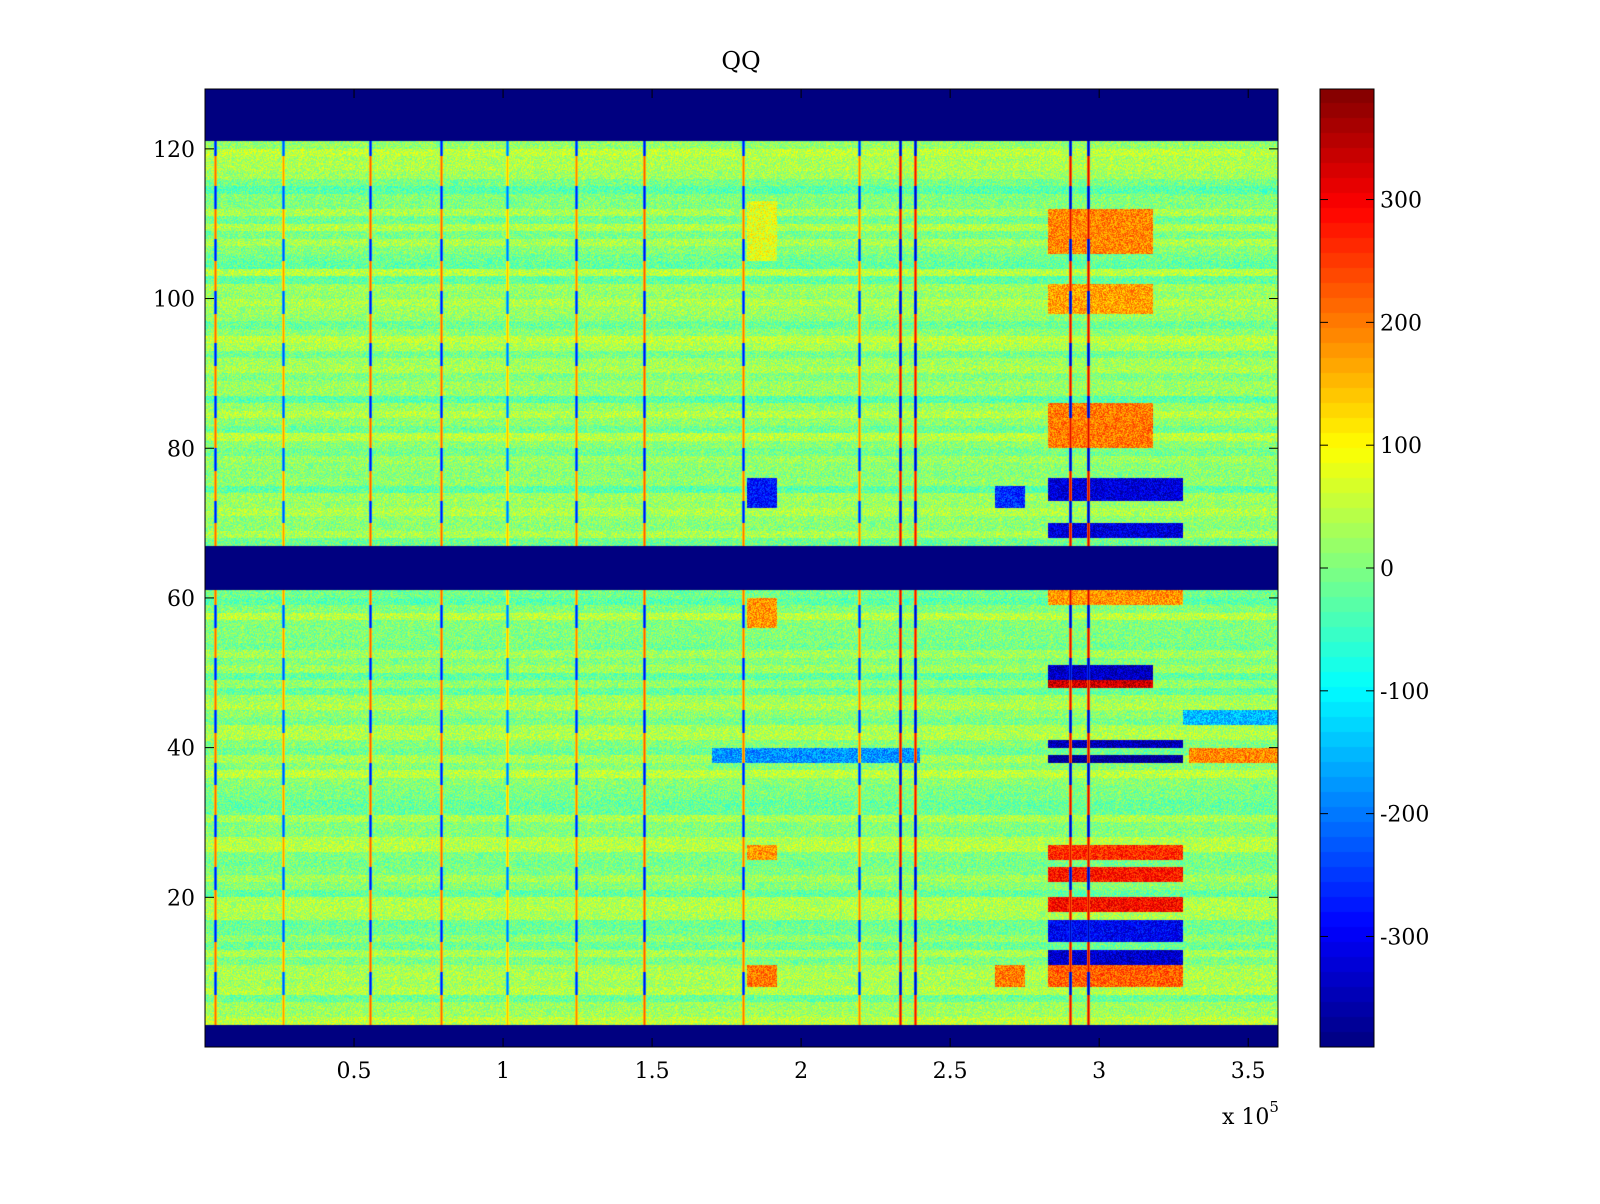 This screenshot has height=1204, width=1600. I want to click on colorbar-canvas-holder, so click(1347, 568).